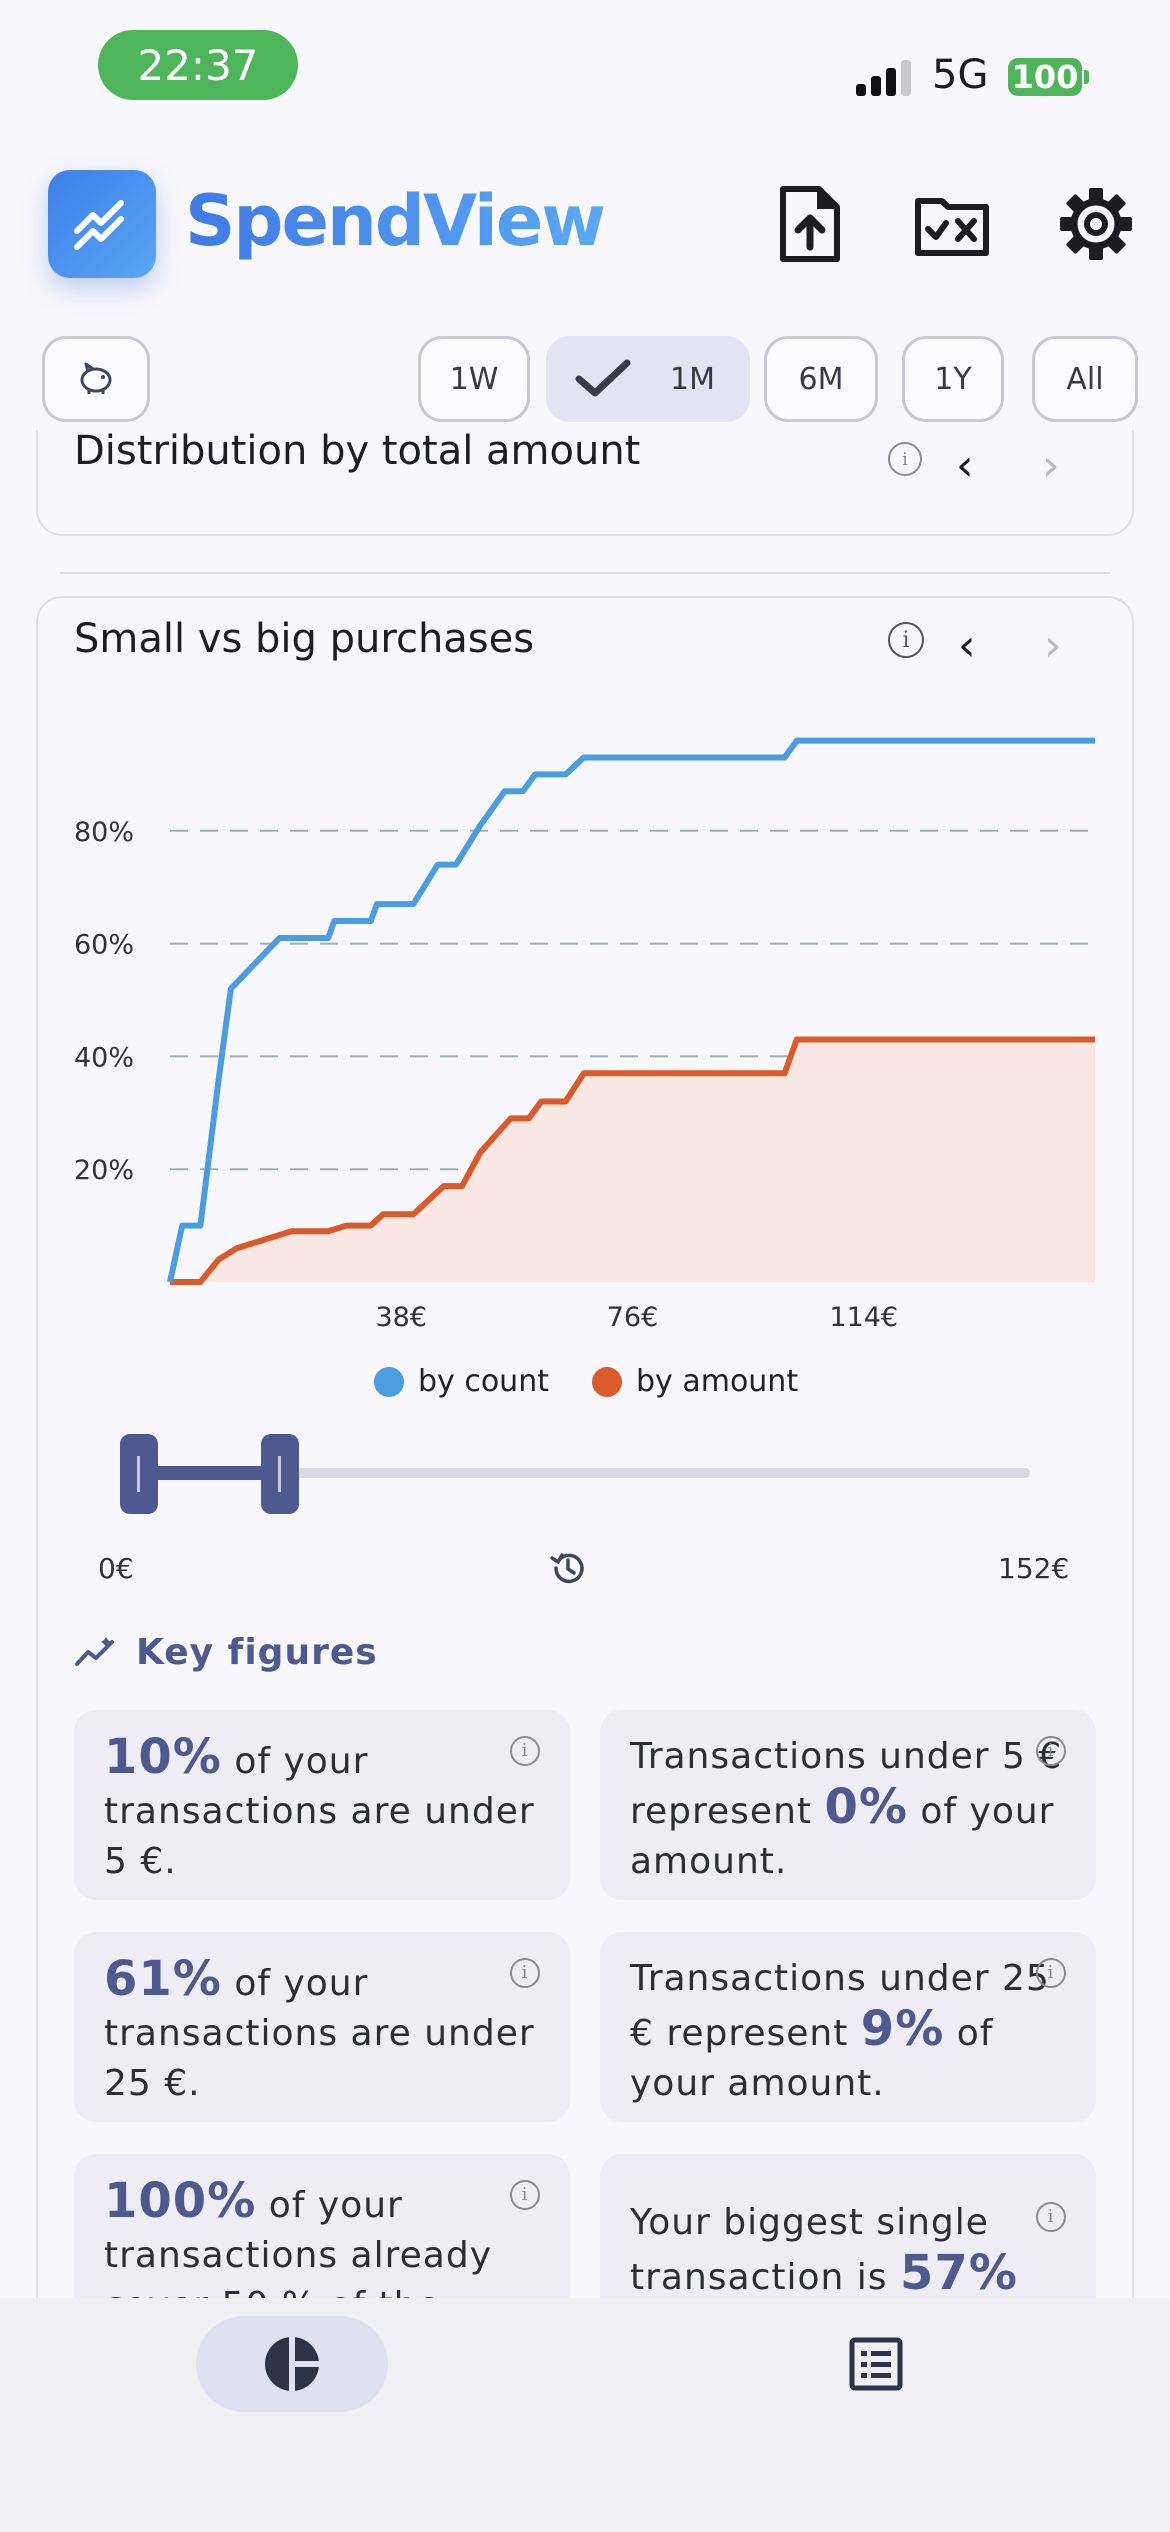 The image size is (1170, 2532). I want to click on card-separator, so click(585, 573).